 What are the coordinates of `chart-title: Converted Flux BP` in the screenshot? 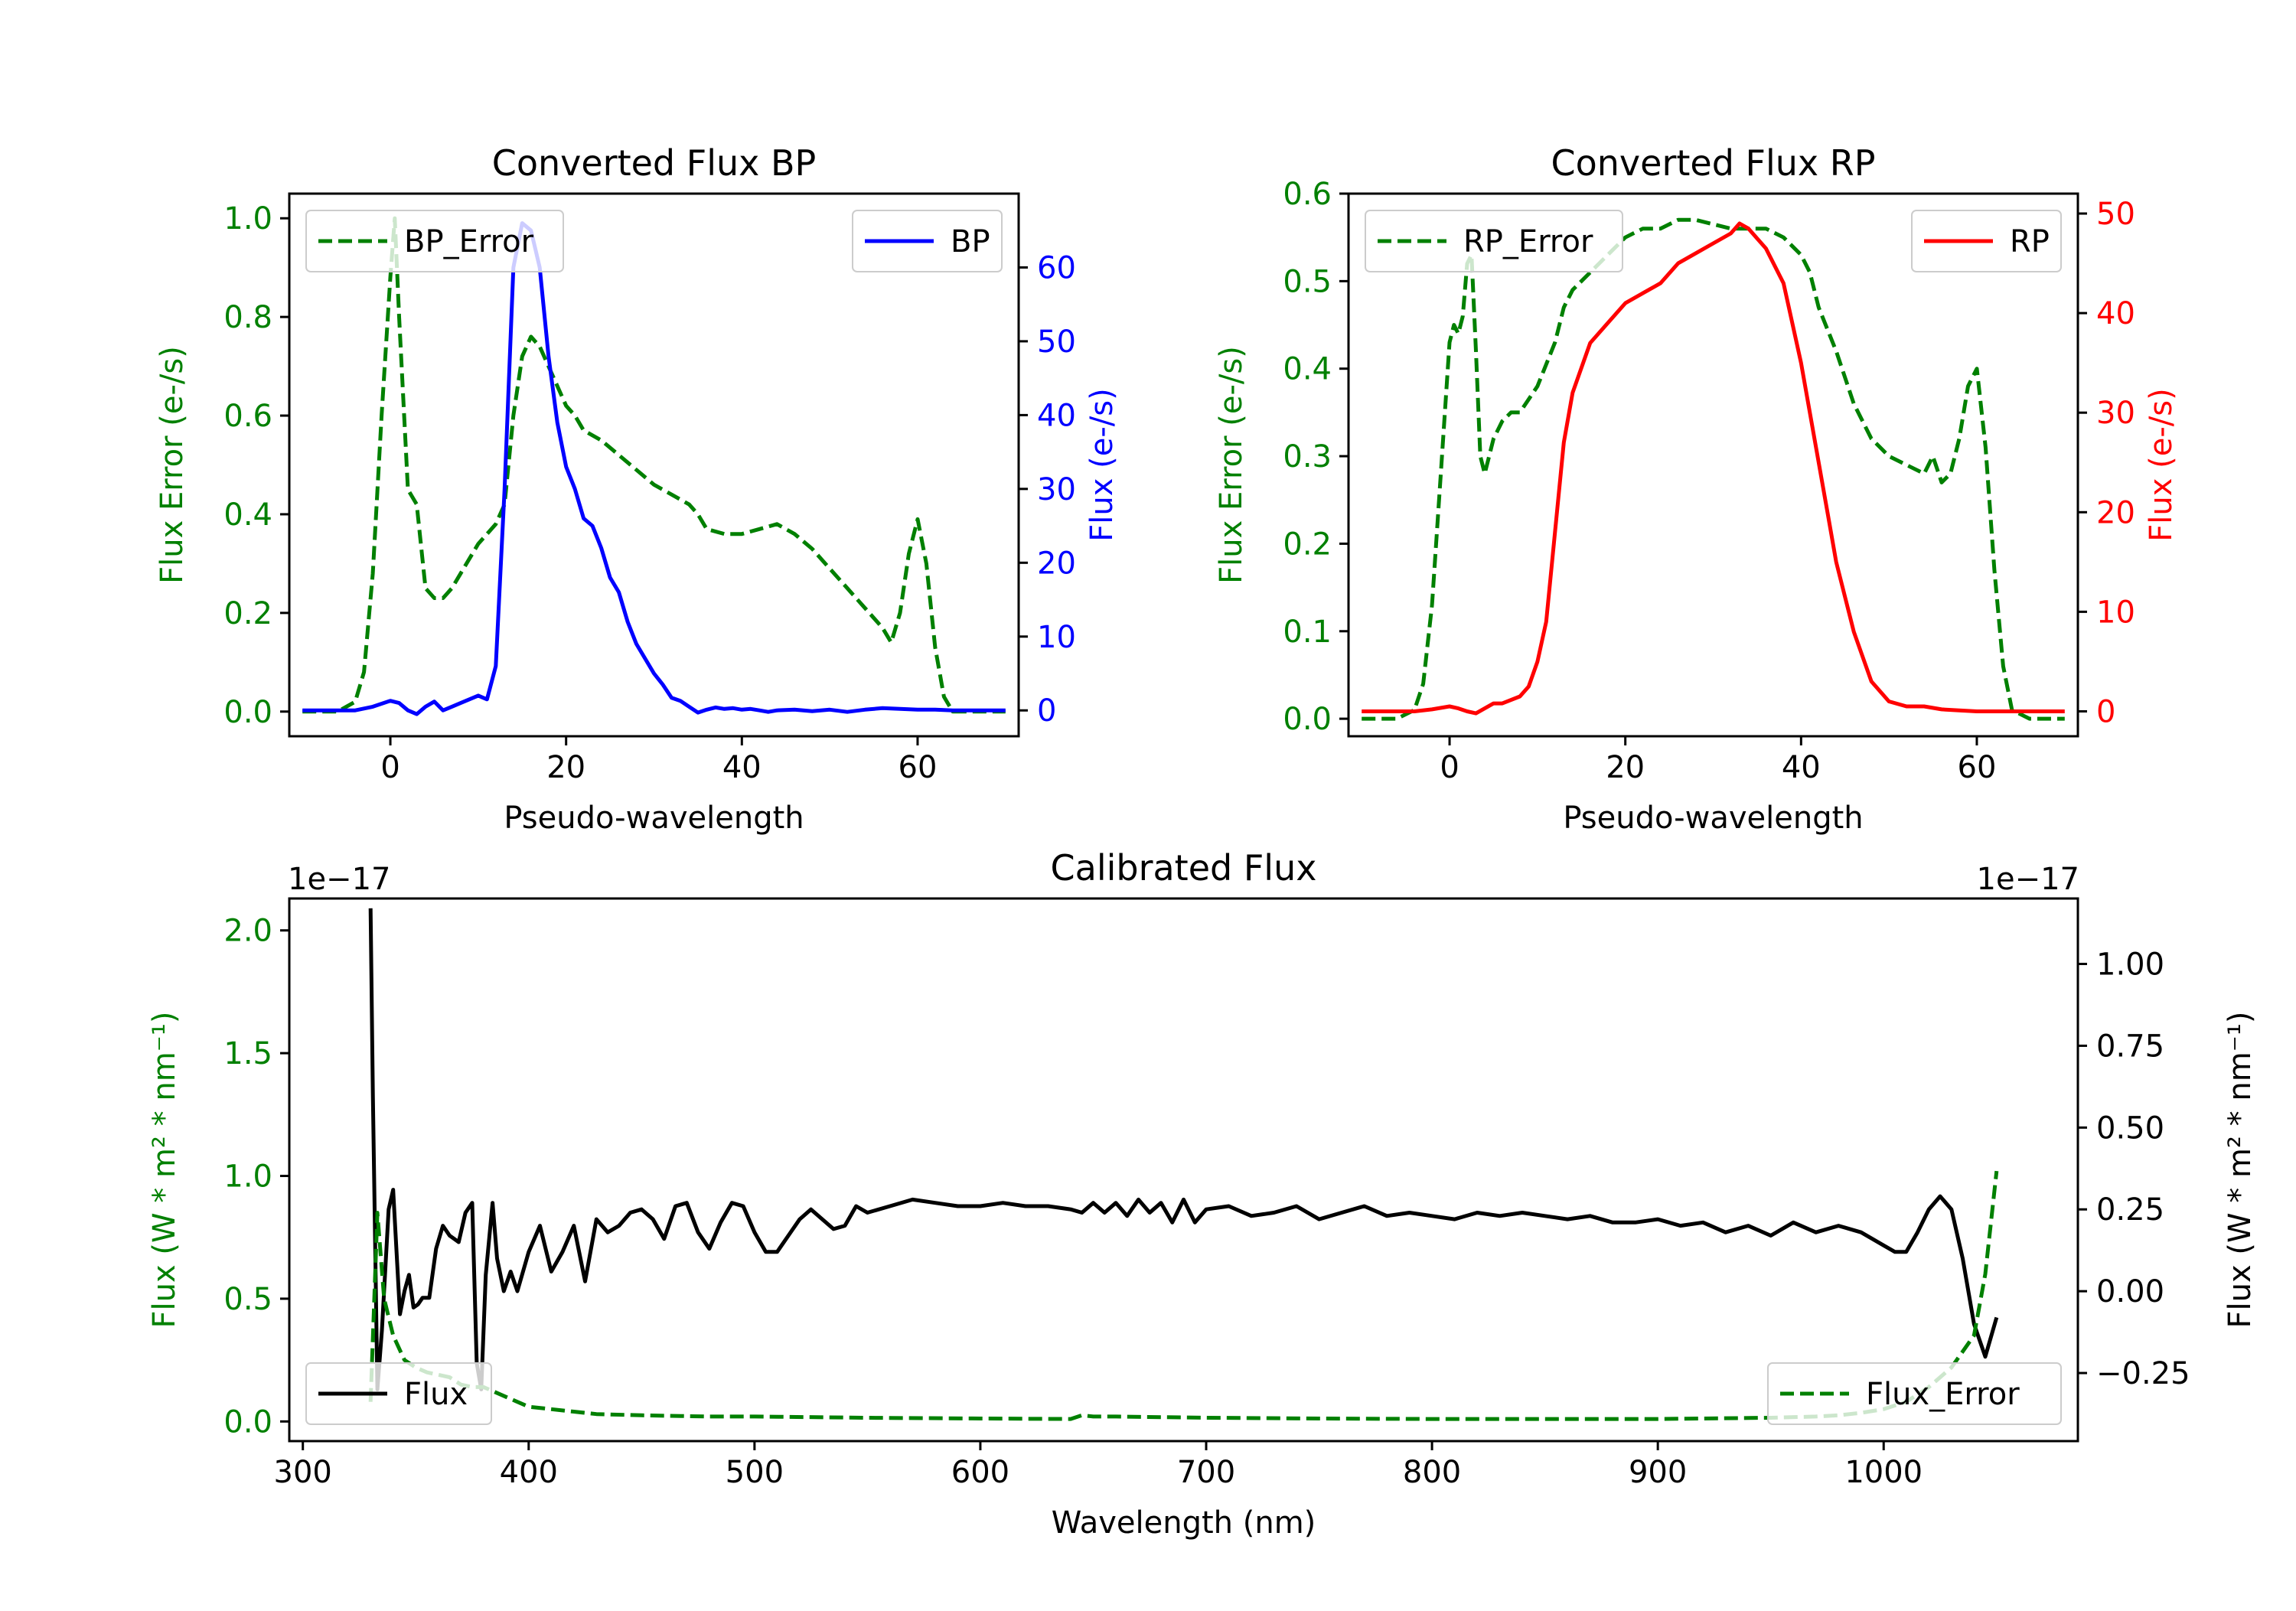 It's located at (654, 163).